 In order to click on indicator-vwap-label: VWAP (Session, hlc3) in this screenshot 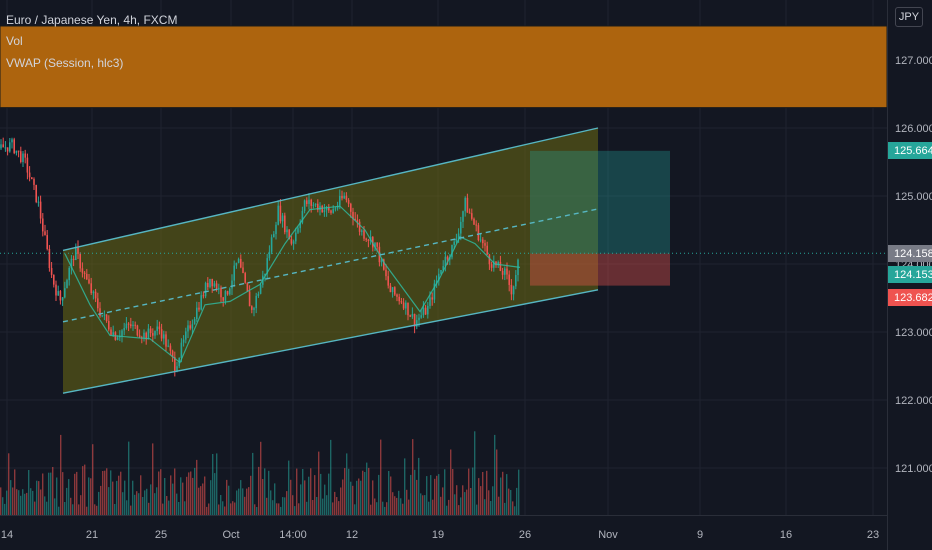, I will do `click(65, 63)`.